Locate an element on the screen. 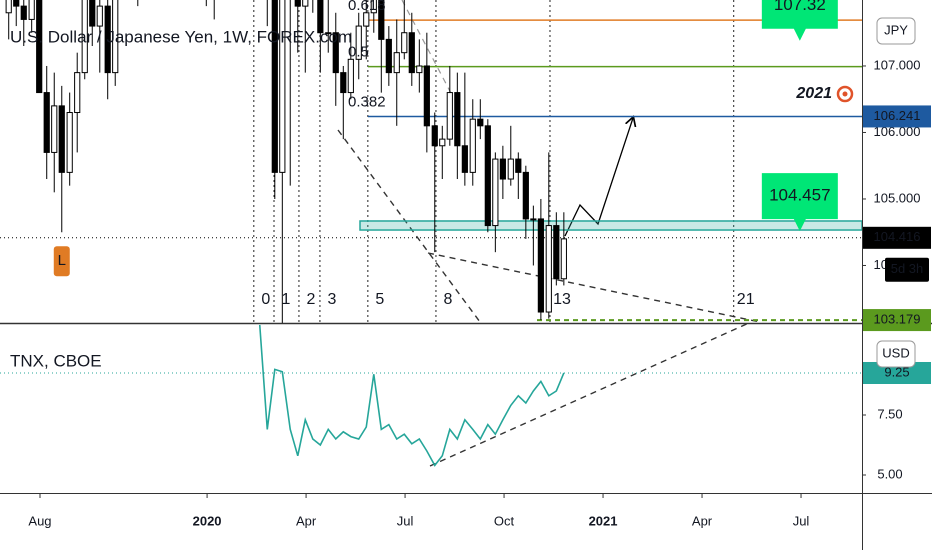 The image size is (932, 550). x-tick-label: 2020 is located at coordinates (207, 520).